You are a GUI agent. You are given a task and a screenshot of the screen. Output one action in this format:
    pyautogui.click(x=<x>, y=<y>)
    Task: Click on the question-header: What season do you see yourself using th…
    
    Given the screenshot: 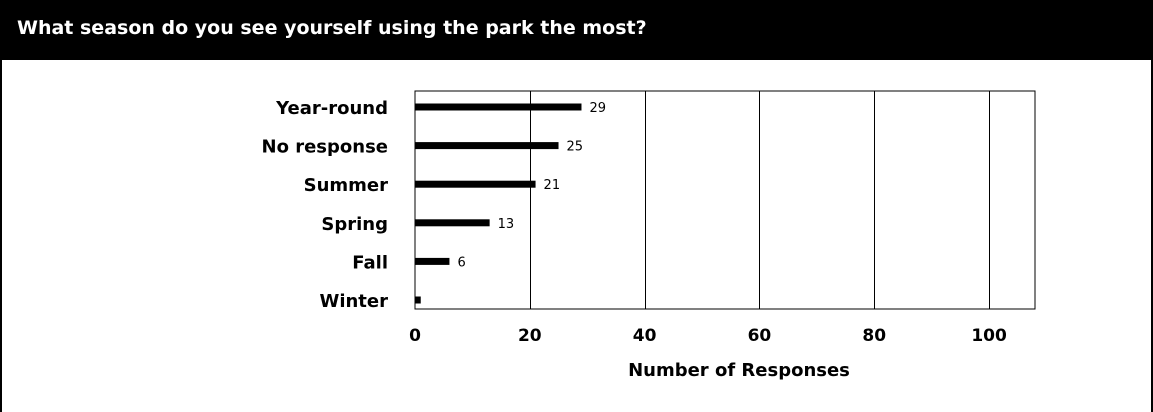 What is the action you would take?
    pyautogui.click(x=577, y=30)
    